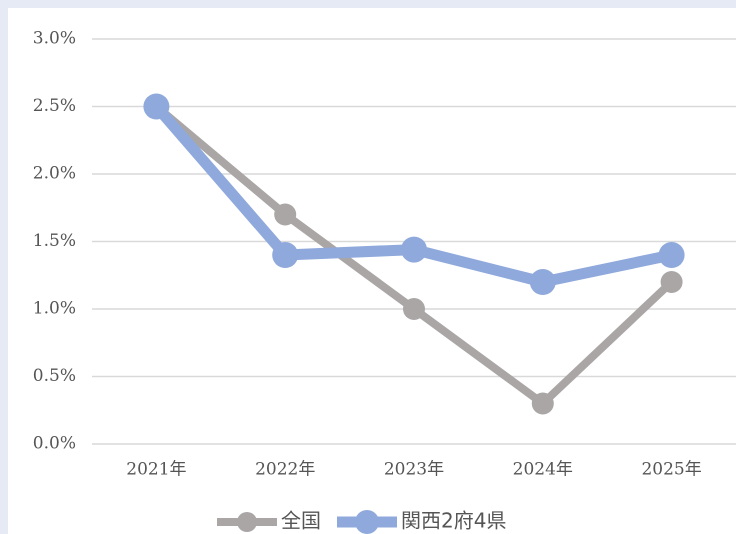 The height and width of the screenshot is (534, 736). I want to click on y-tick-label: 2.5%, so click(54, 106).